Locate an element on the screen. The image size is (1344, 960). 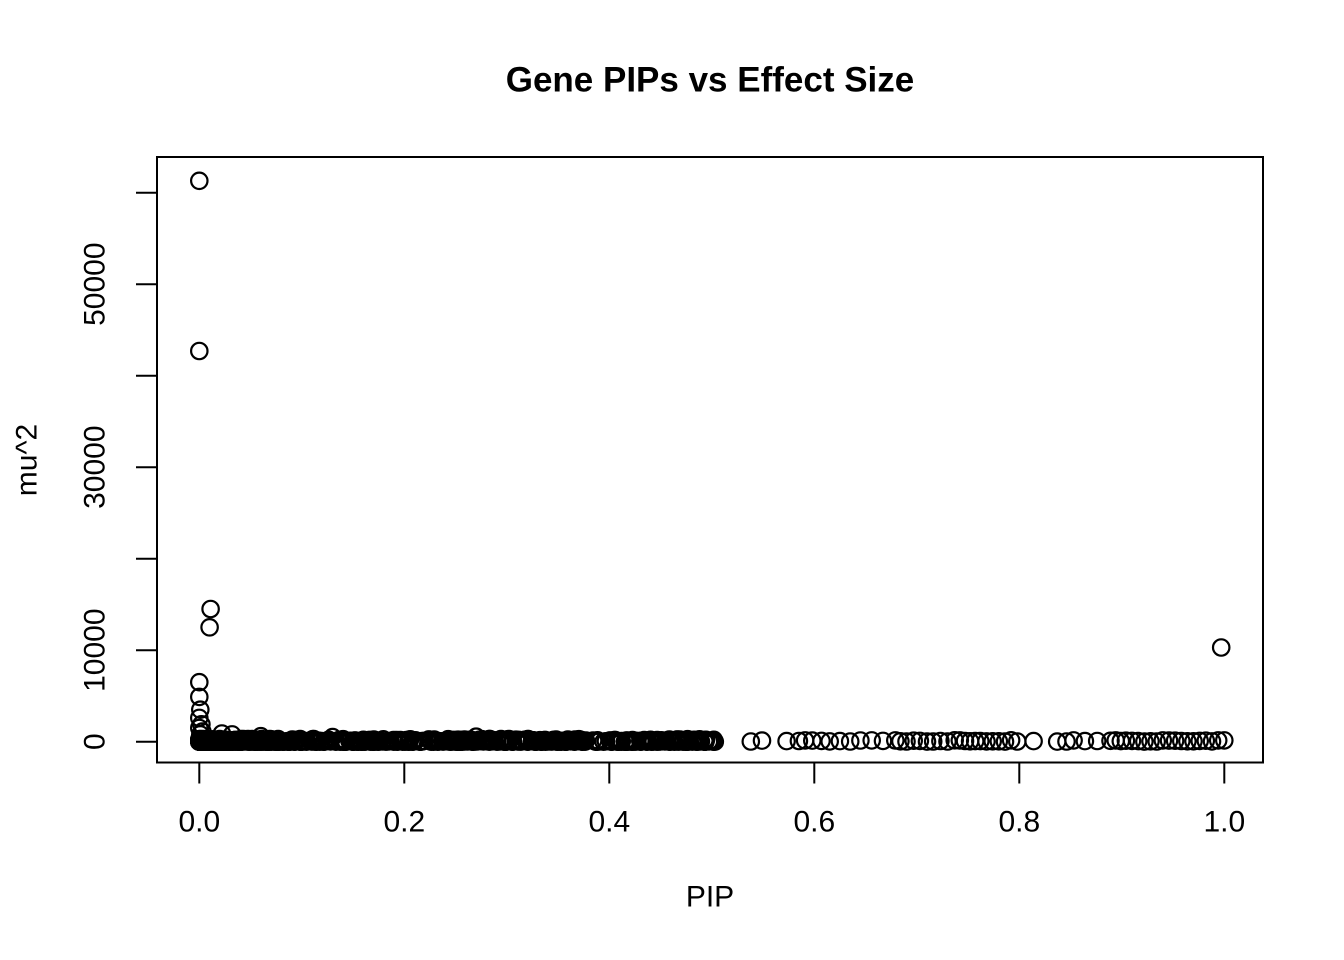
x-tick-label: 1.0 is located at coordinates (1224, 822).